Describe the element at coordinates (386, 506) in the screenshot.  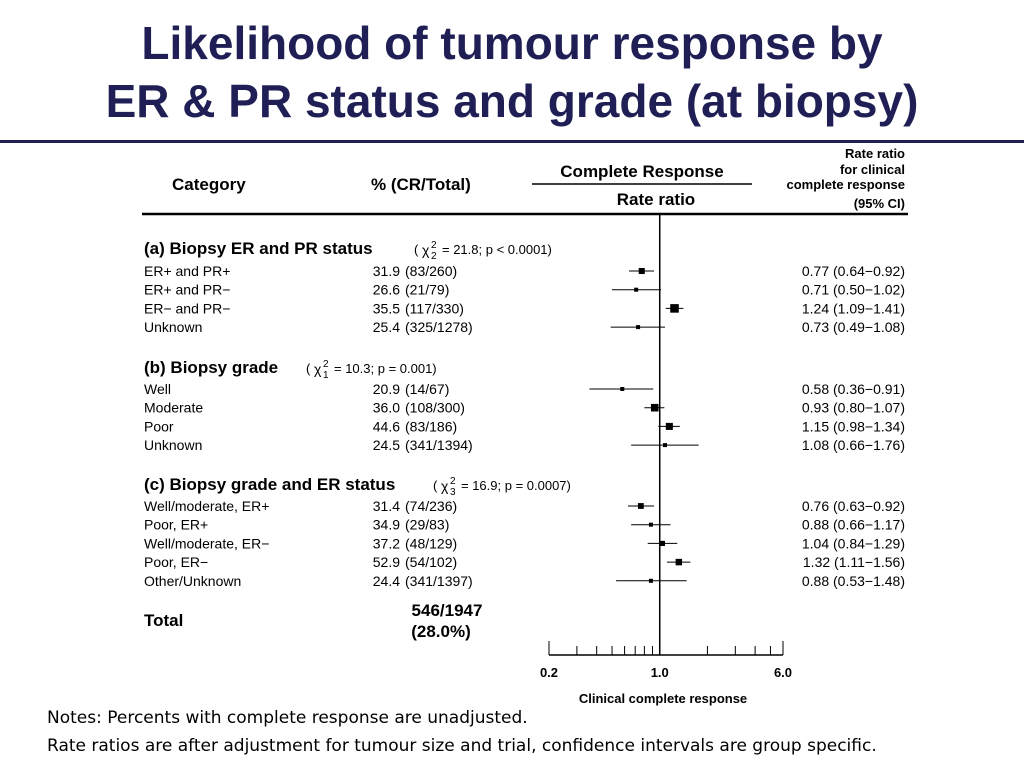
I see `row-percent: 31.4` at that location.